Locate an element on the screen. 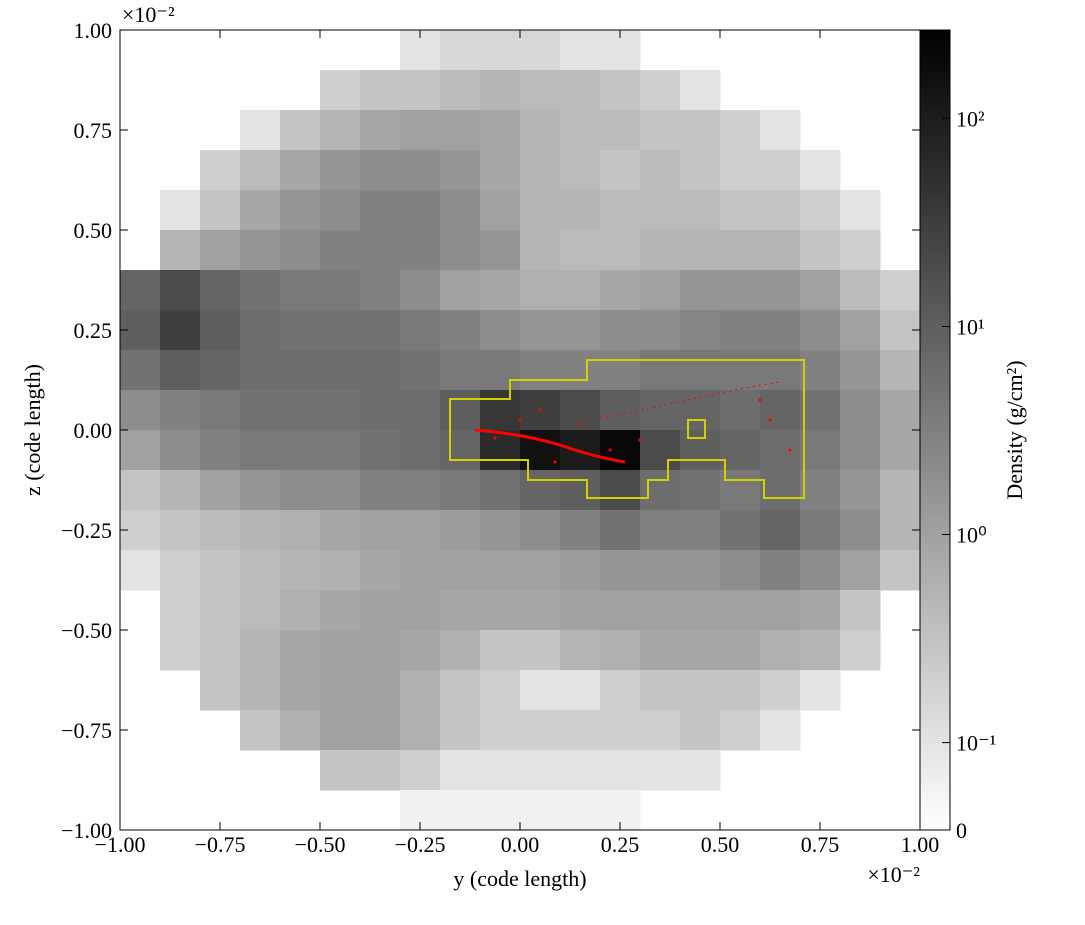 This screenshot has width=1085, height=925. y-tick-label: 0.00 is located at coordinates (93, 430).